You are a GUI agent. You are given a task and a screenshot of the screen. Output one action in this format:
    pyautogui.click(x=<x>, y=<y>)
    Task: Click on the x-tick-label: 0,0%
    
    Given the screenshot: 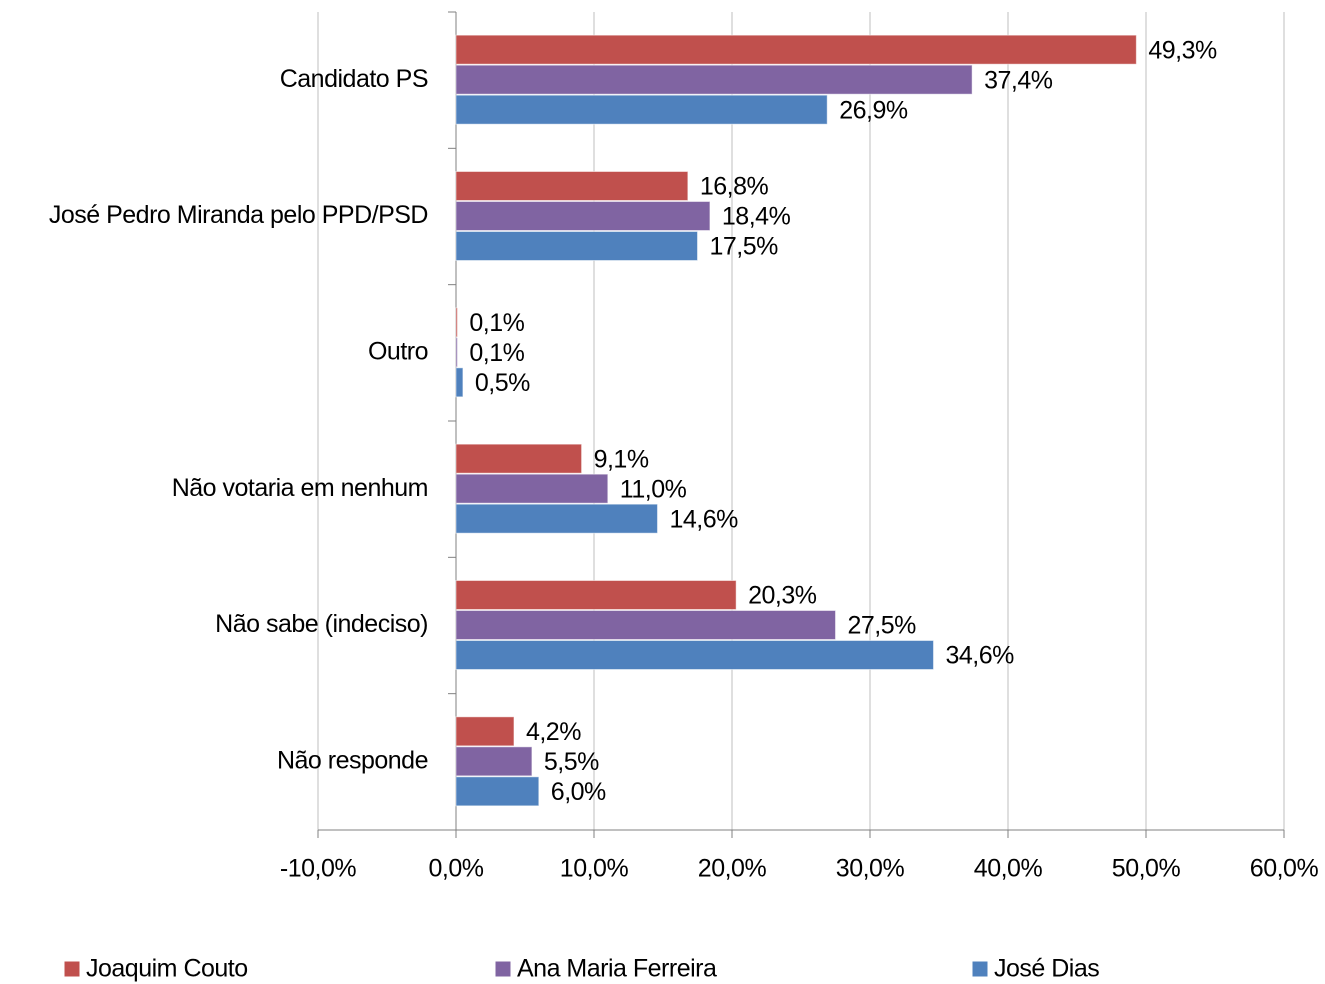 What is the action you would take?
    pyautogui.click(x=456, y=869)
    